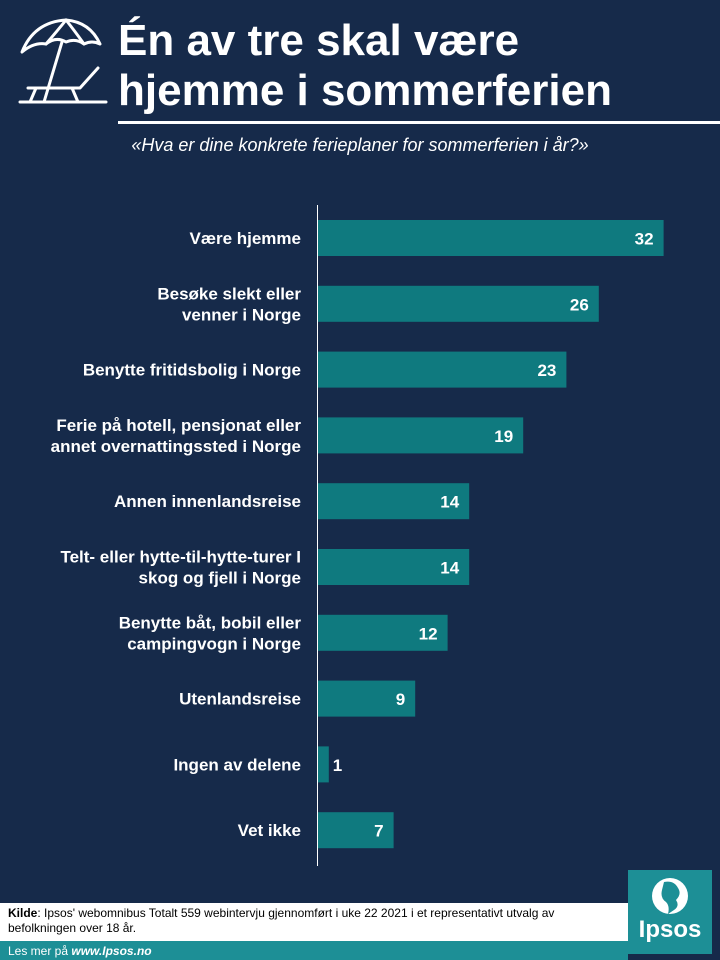  Describe the element at coordinates (670, 896) in the screenshot. I see `ipsos-logo-icon` at that location.